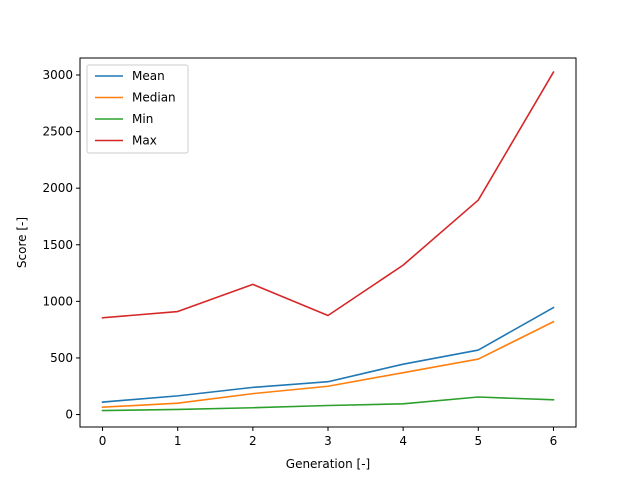  What do you see at coordinates (22, 242) in the screenshot?
I see `y-axis-label: Score [-]` at bounding box center [22, 242].